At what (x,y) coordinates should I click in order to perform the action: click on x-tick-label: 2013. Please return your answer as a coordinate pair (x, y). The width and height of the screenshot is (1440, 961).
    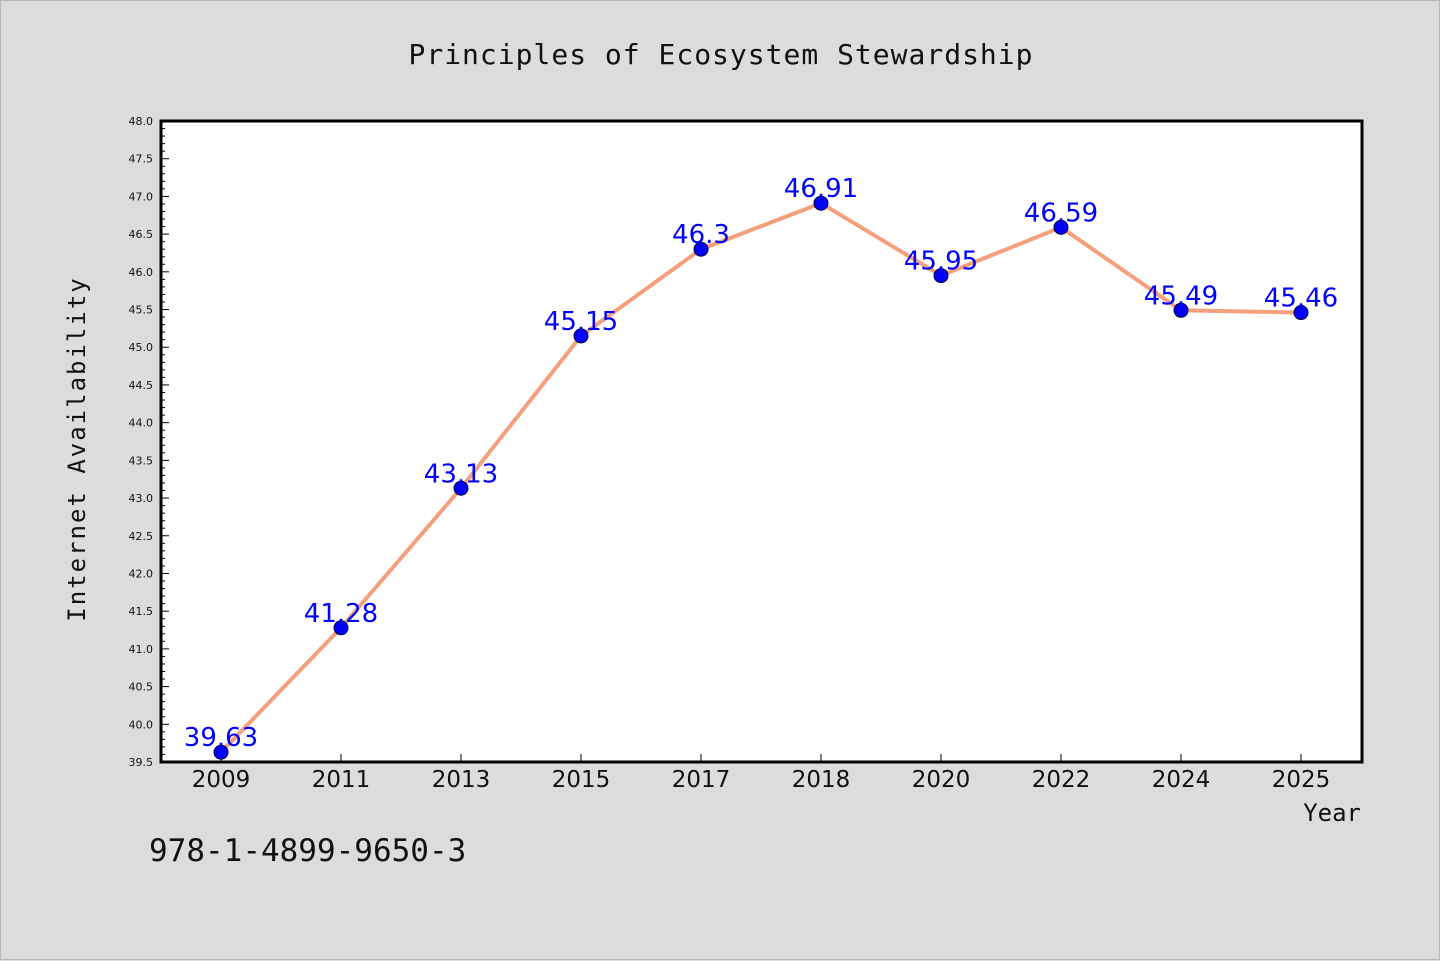
    Looking at the image, I should click on (461, 780).